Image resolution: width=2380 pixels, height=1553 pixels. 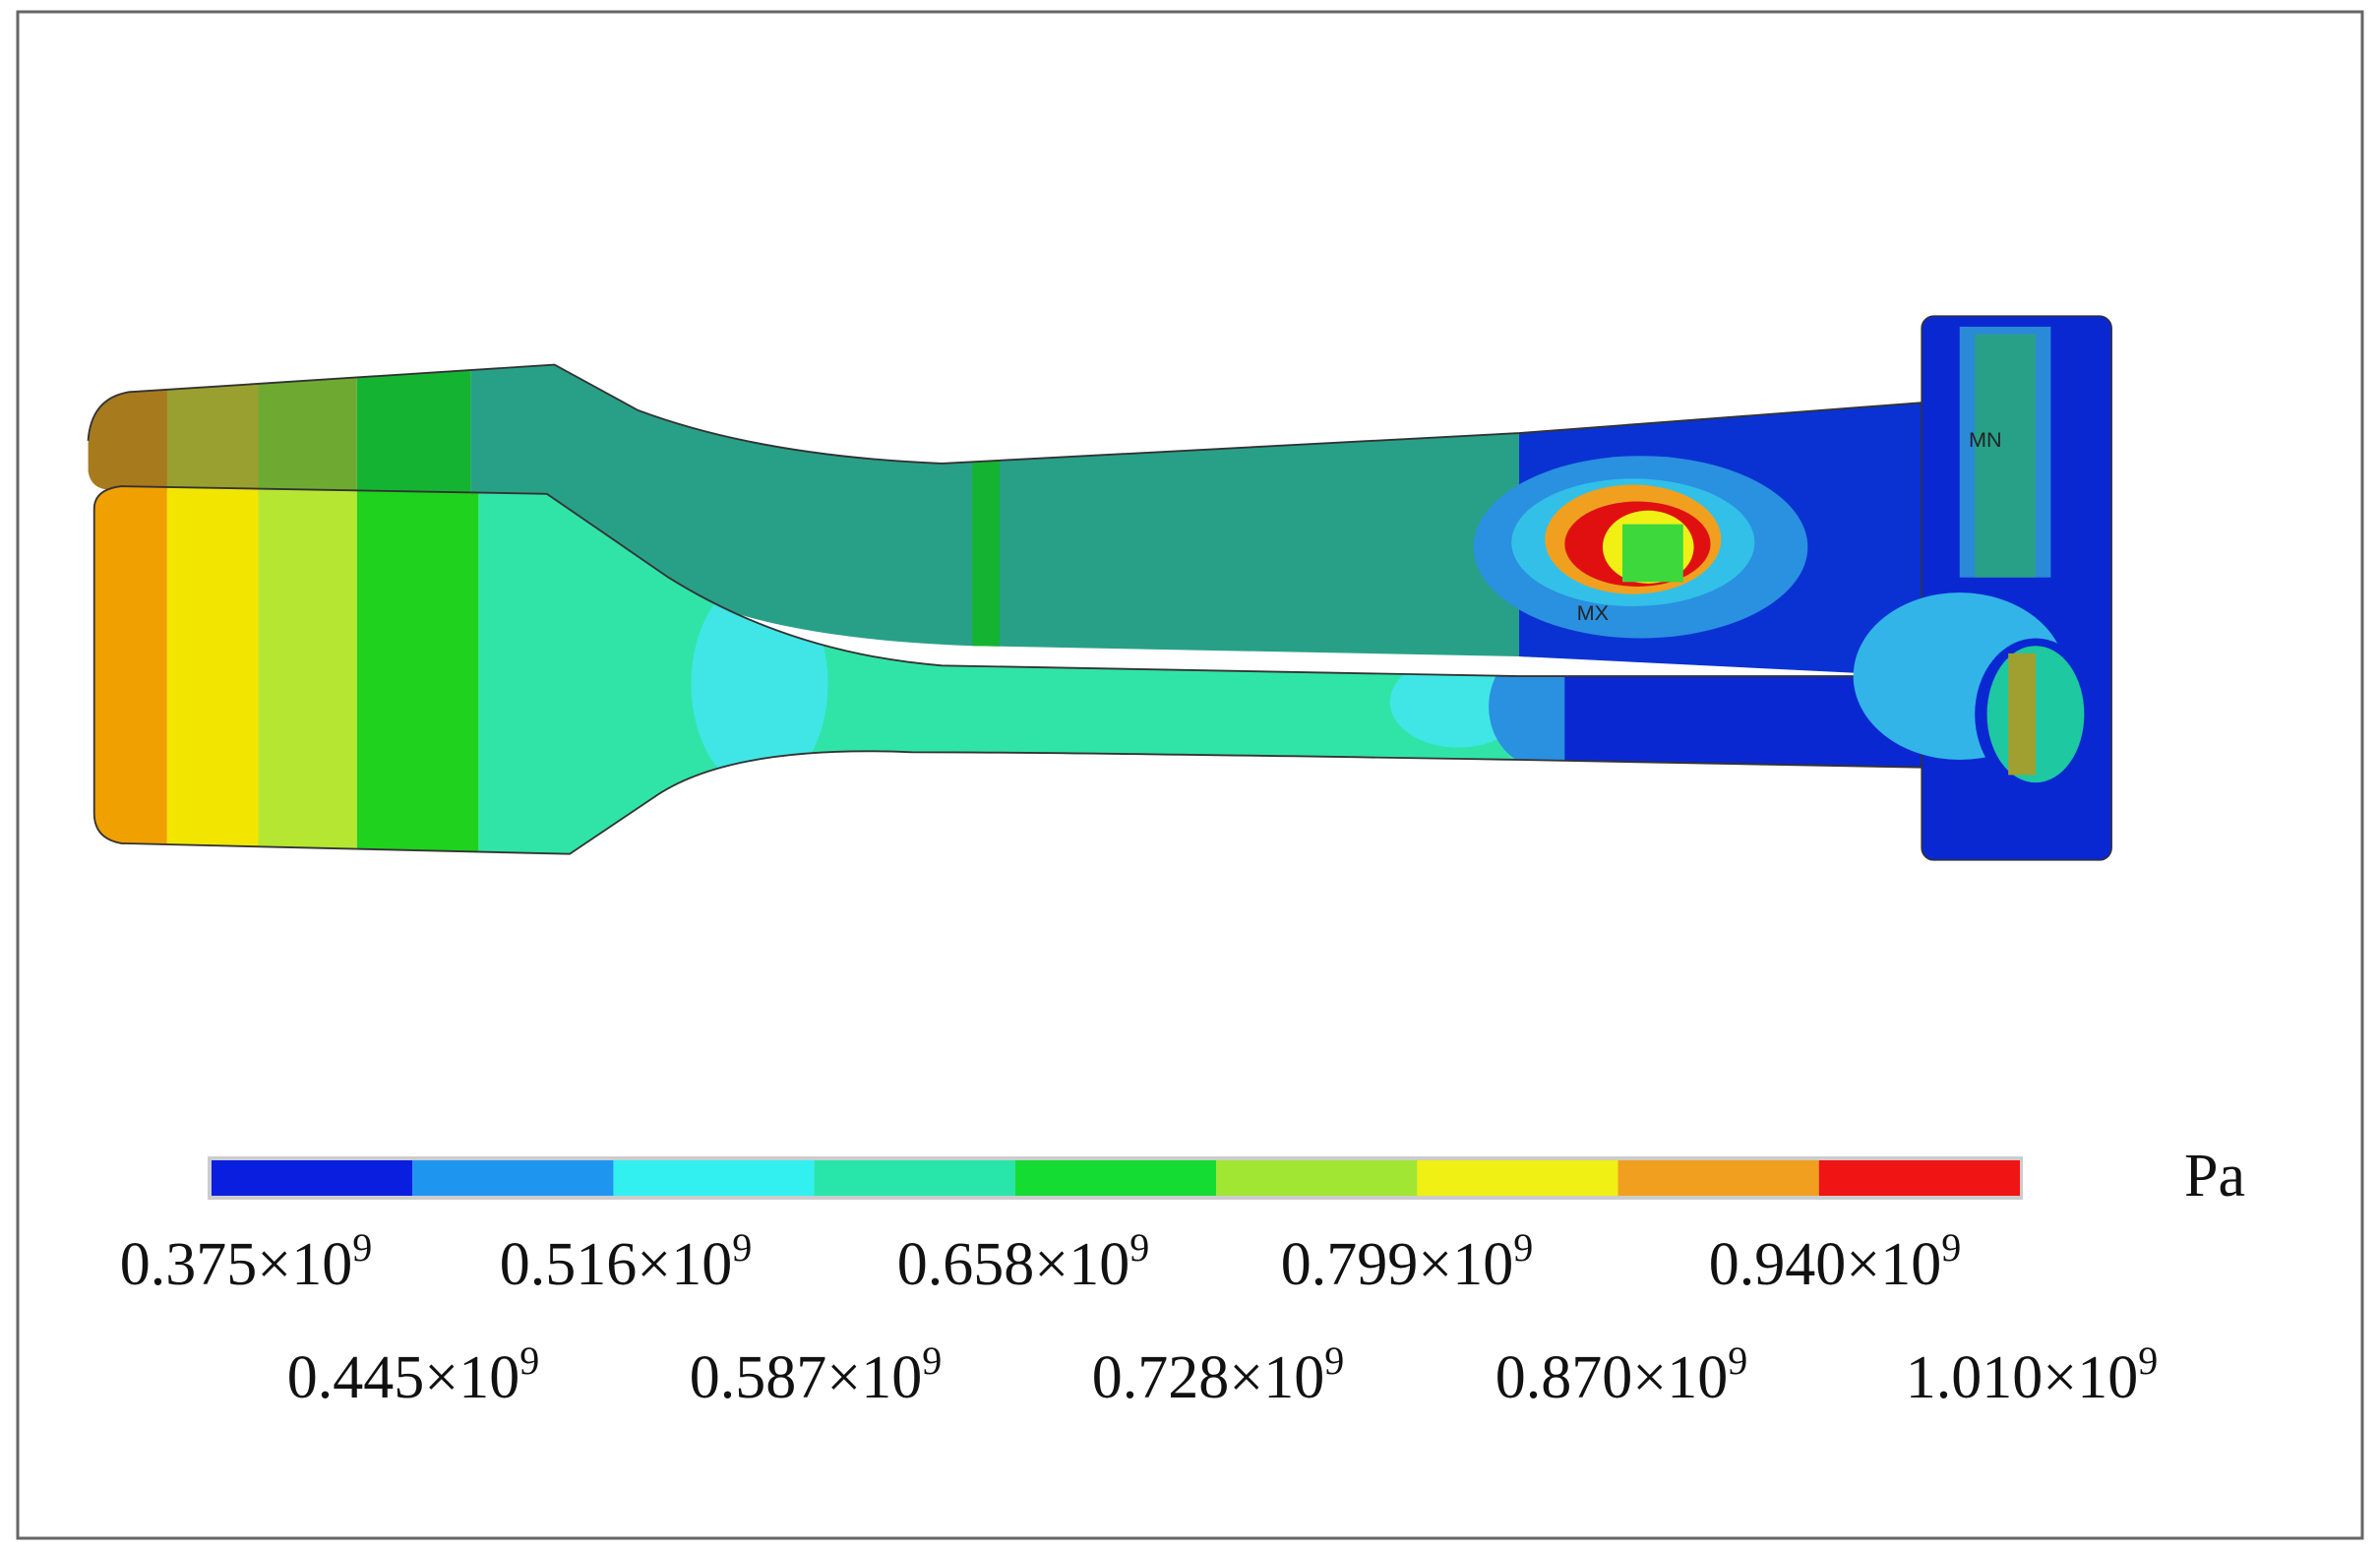 I want to click on max-marker: MX, so click(x=1593, y=612).